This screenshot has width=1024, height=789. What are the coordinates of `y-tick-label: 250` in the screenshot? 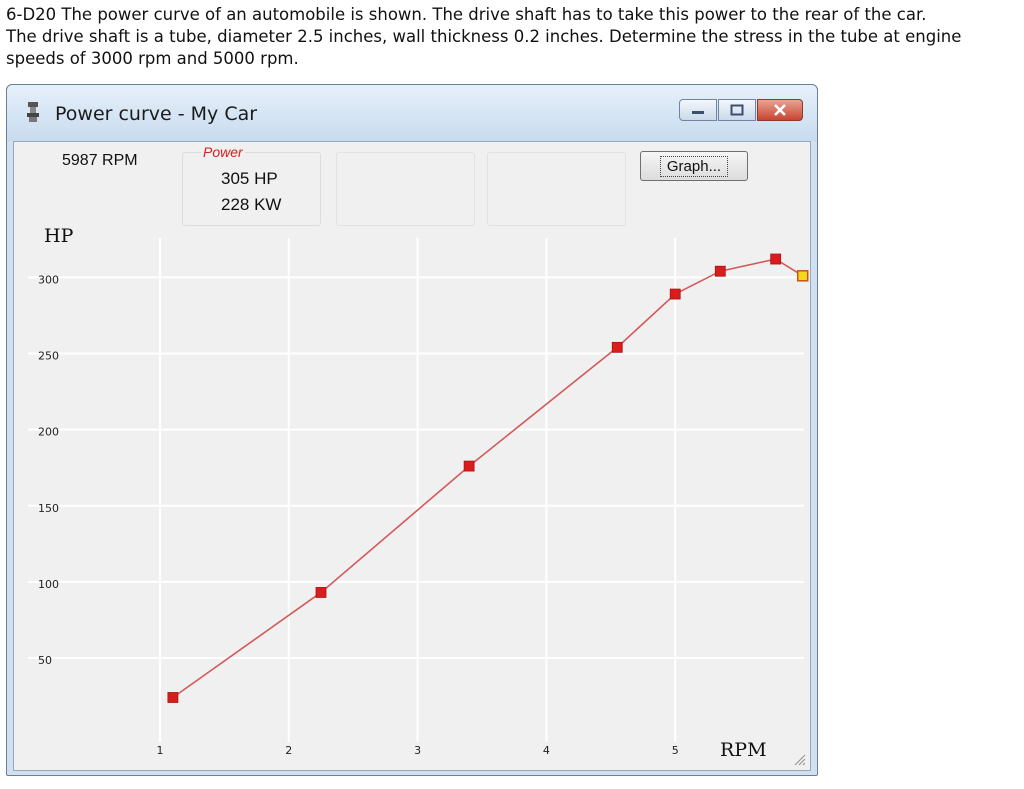 It's located at (48, 356).